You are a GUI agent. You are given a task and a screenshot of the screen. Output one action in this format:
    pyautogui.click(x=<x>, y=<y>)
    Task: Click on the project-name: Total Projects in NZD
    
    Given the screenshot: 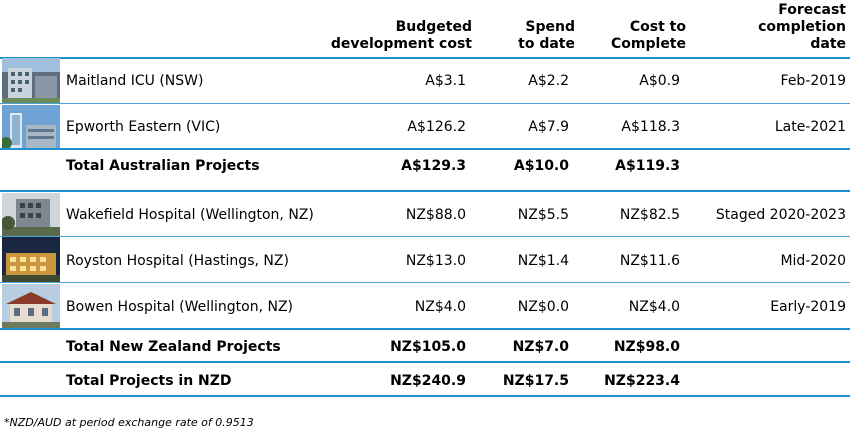 What is the action you would take?
    pyautogui.click(x=149, y=381)
    